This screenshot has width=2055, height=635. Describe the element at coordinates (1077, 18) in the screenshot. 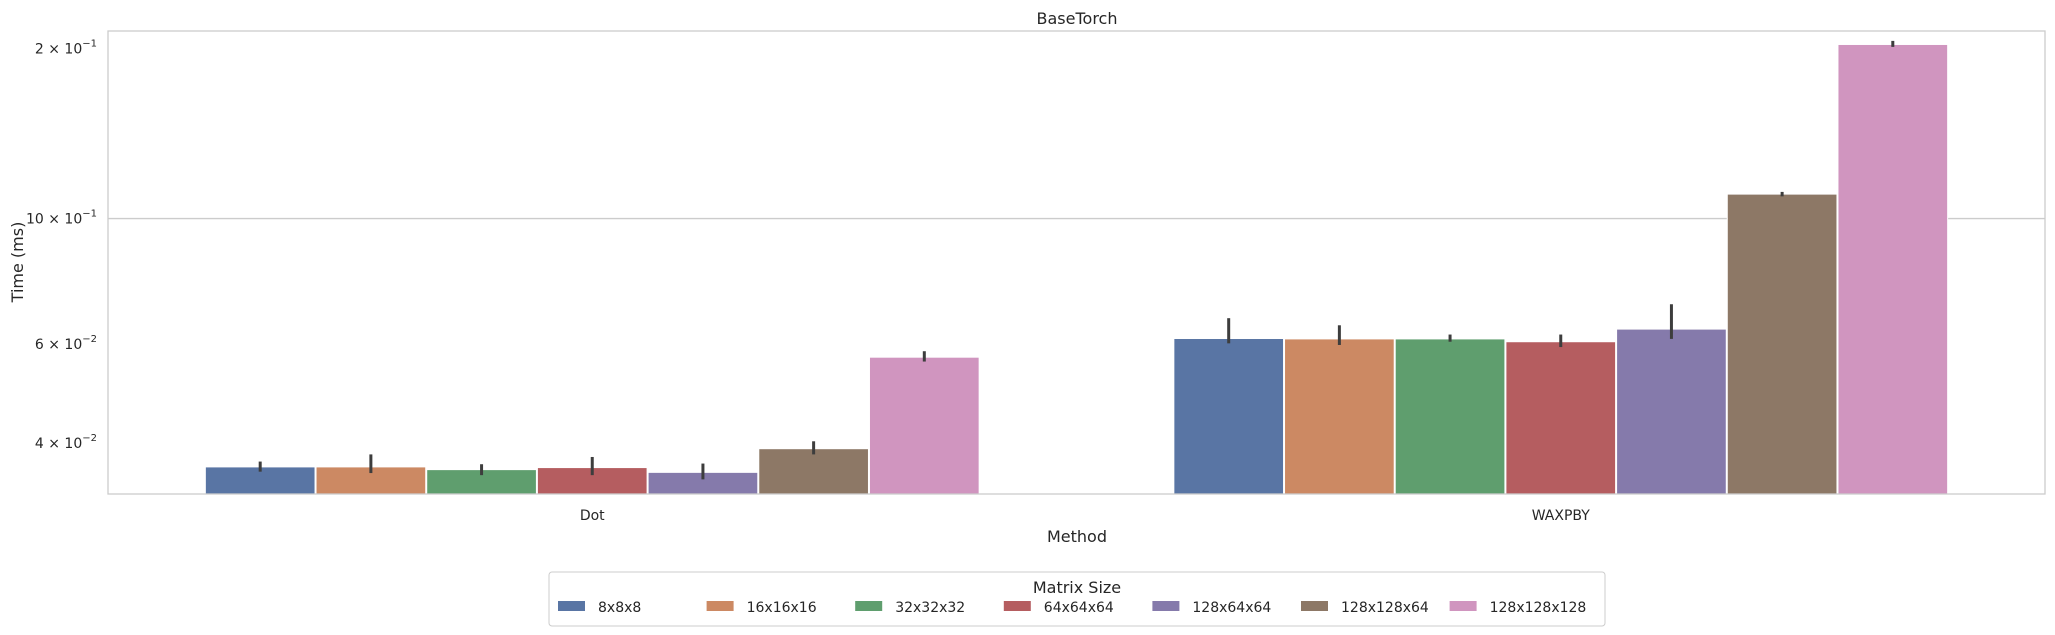

I see `chart-title: BaseTorch` at that location.